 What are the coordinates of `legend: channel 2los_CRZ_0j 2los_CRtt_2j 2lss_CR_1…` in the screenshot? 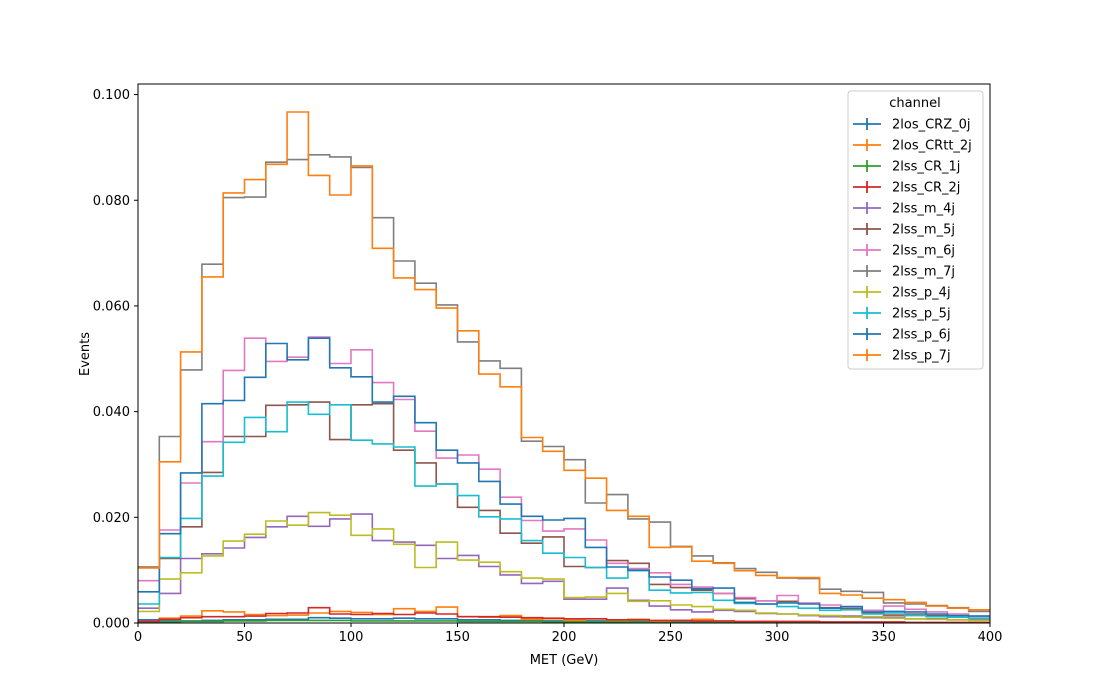 It's located at (915, 230).